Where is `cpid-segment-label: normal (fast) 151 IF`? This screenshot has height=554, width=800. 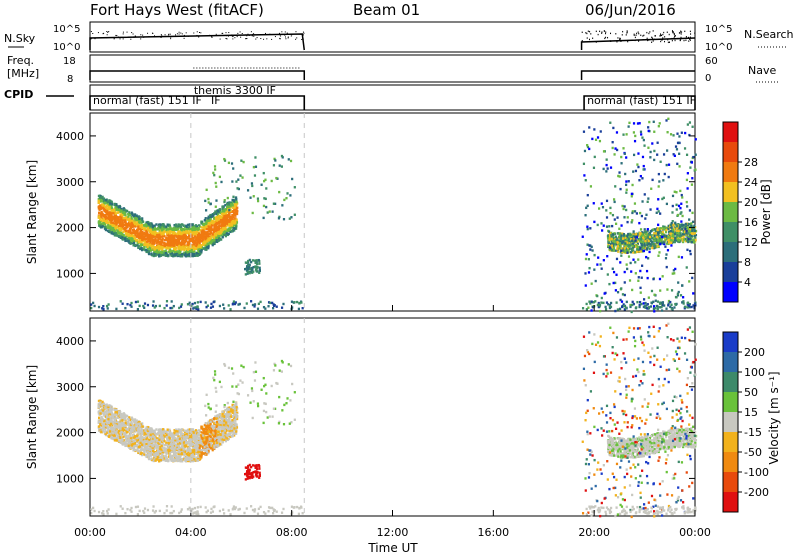 cpid-segment-label: normal (fast) 151 IF is located at coordinates (641, 100).